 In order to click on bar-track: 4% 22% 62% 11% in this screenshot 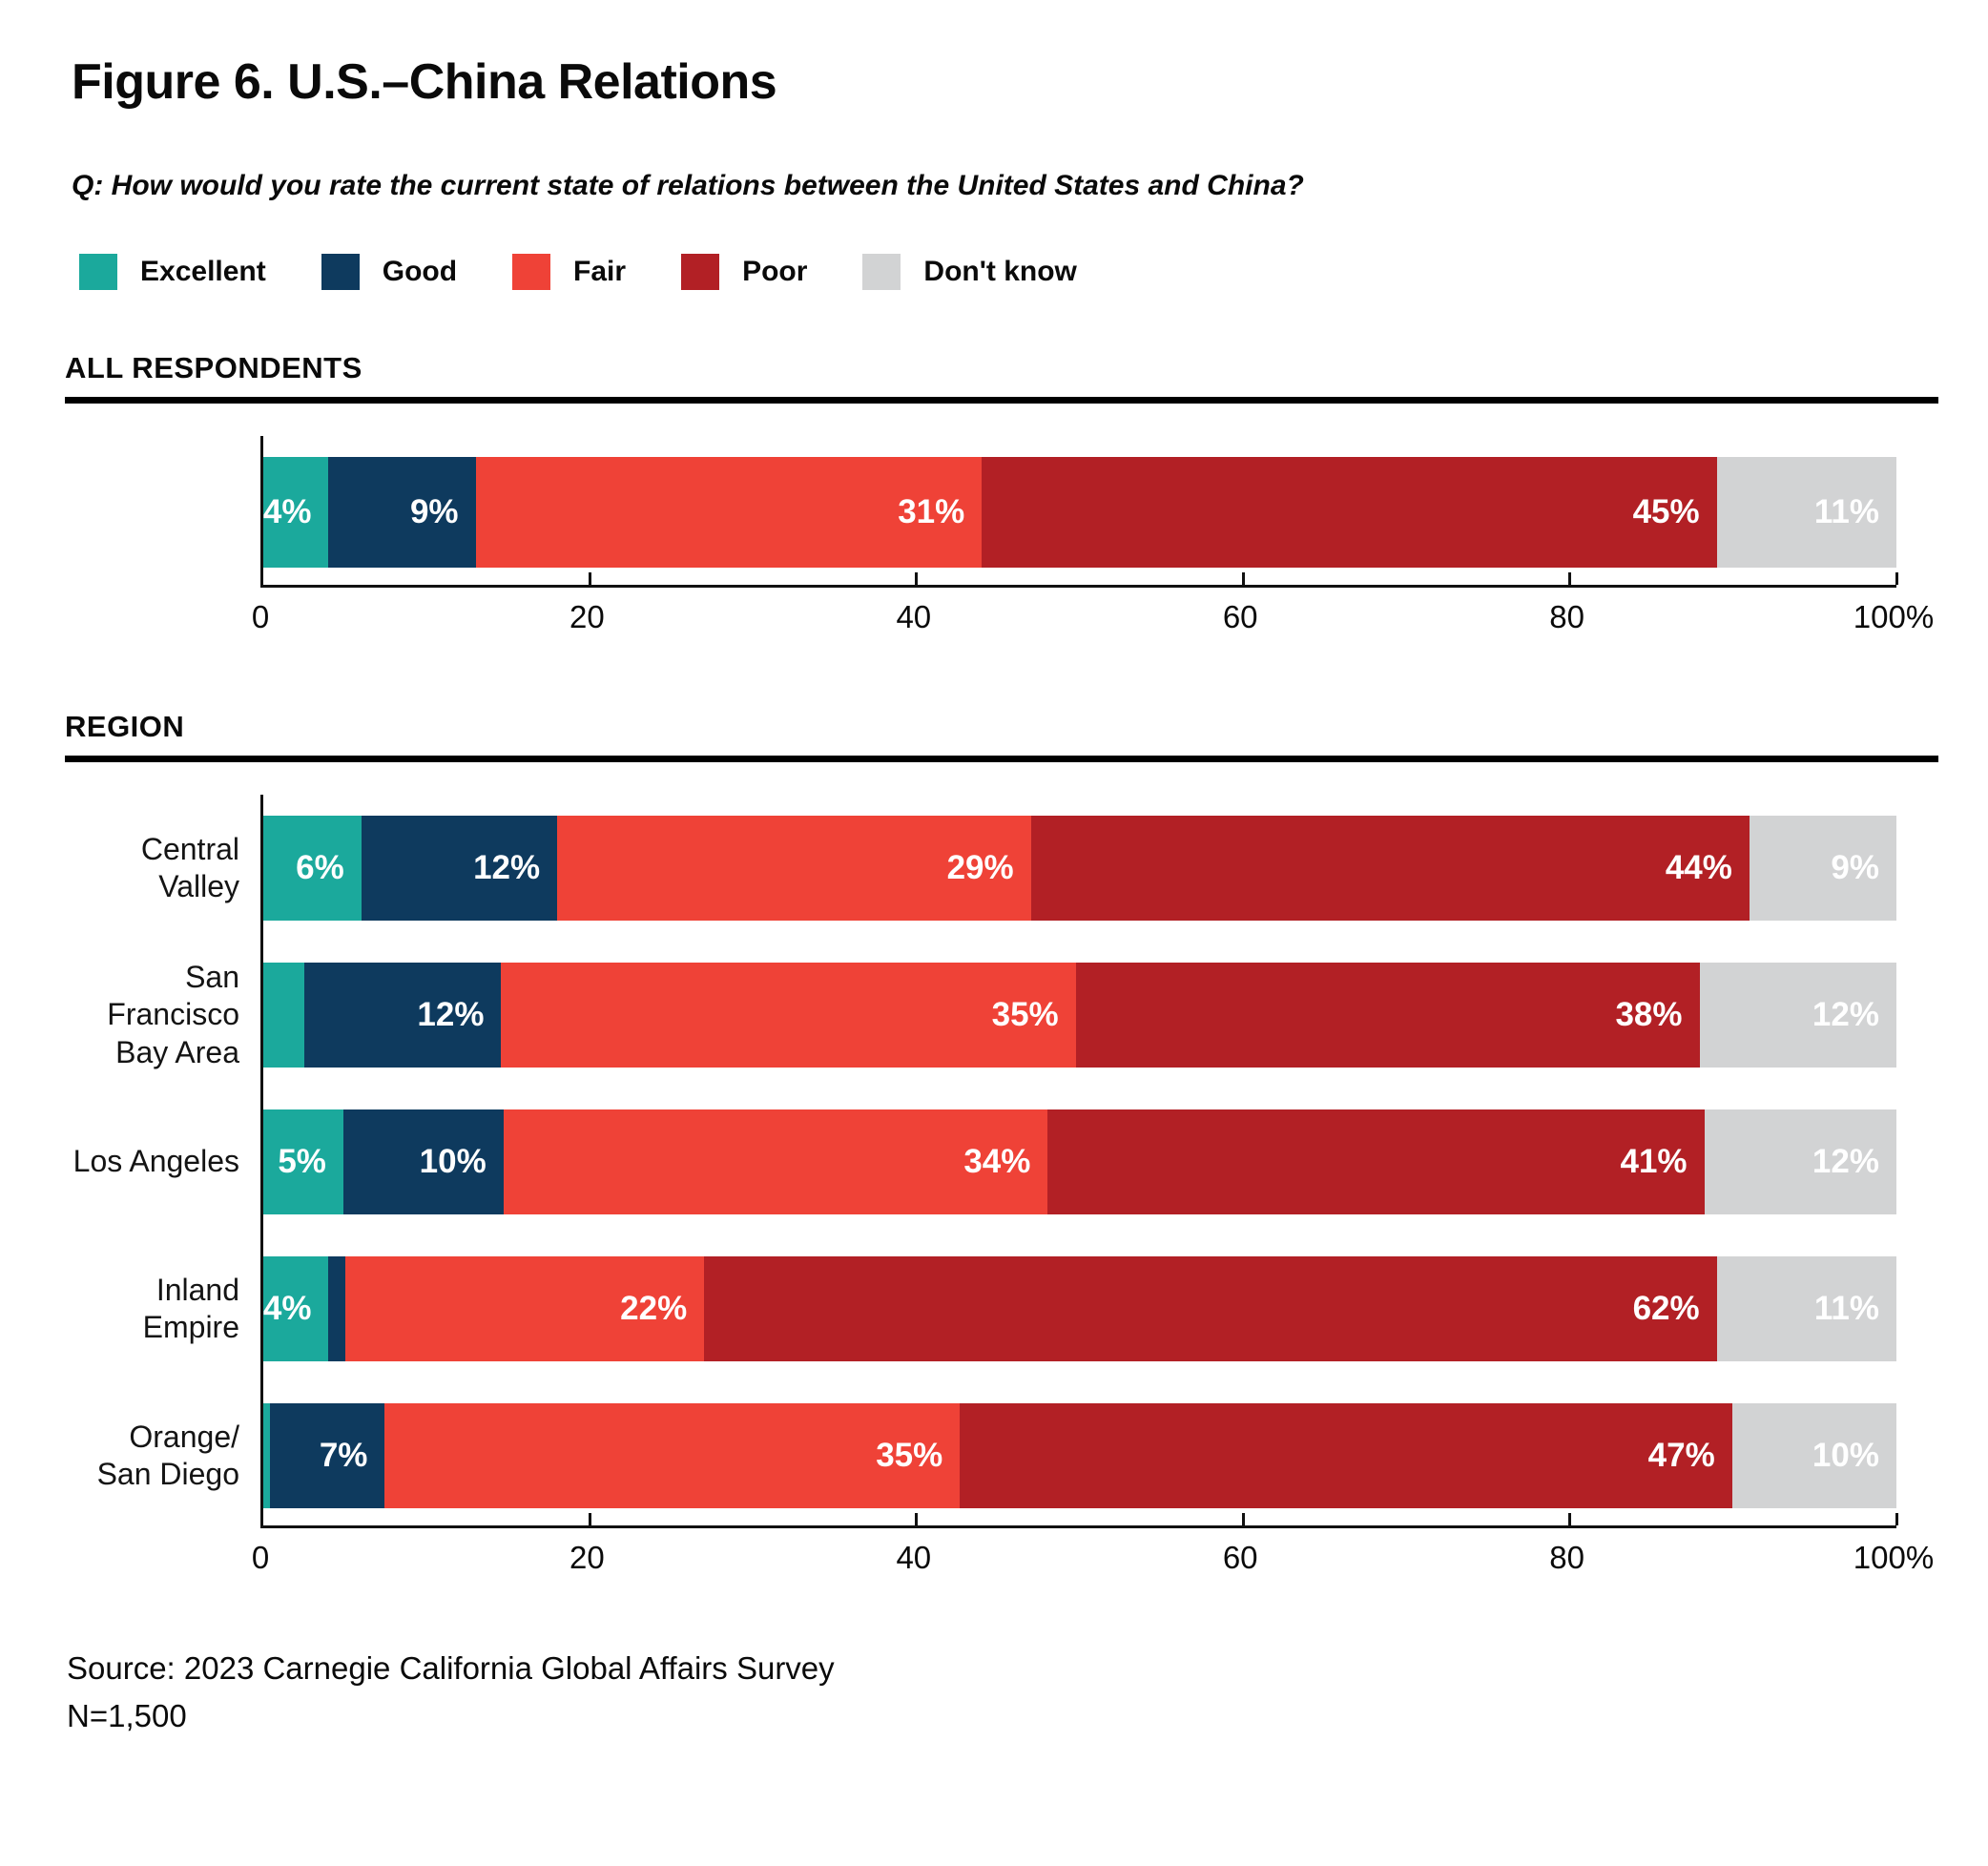, I will do `click(1080, 1308)`.